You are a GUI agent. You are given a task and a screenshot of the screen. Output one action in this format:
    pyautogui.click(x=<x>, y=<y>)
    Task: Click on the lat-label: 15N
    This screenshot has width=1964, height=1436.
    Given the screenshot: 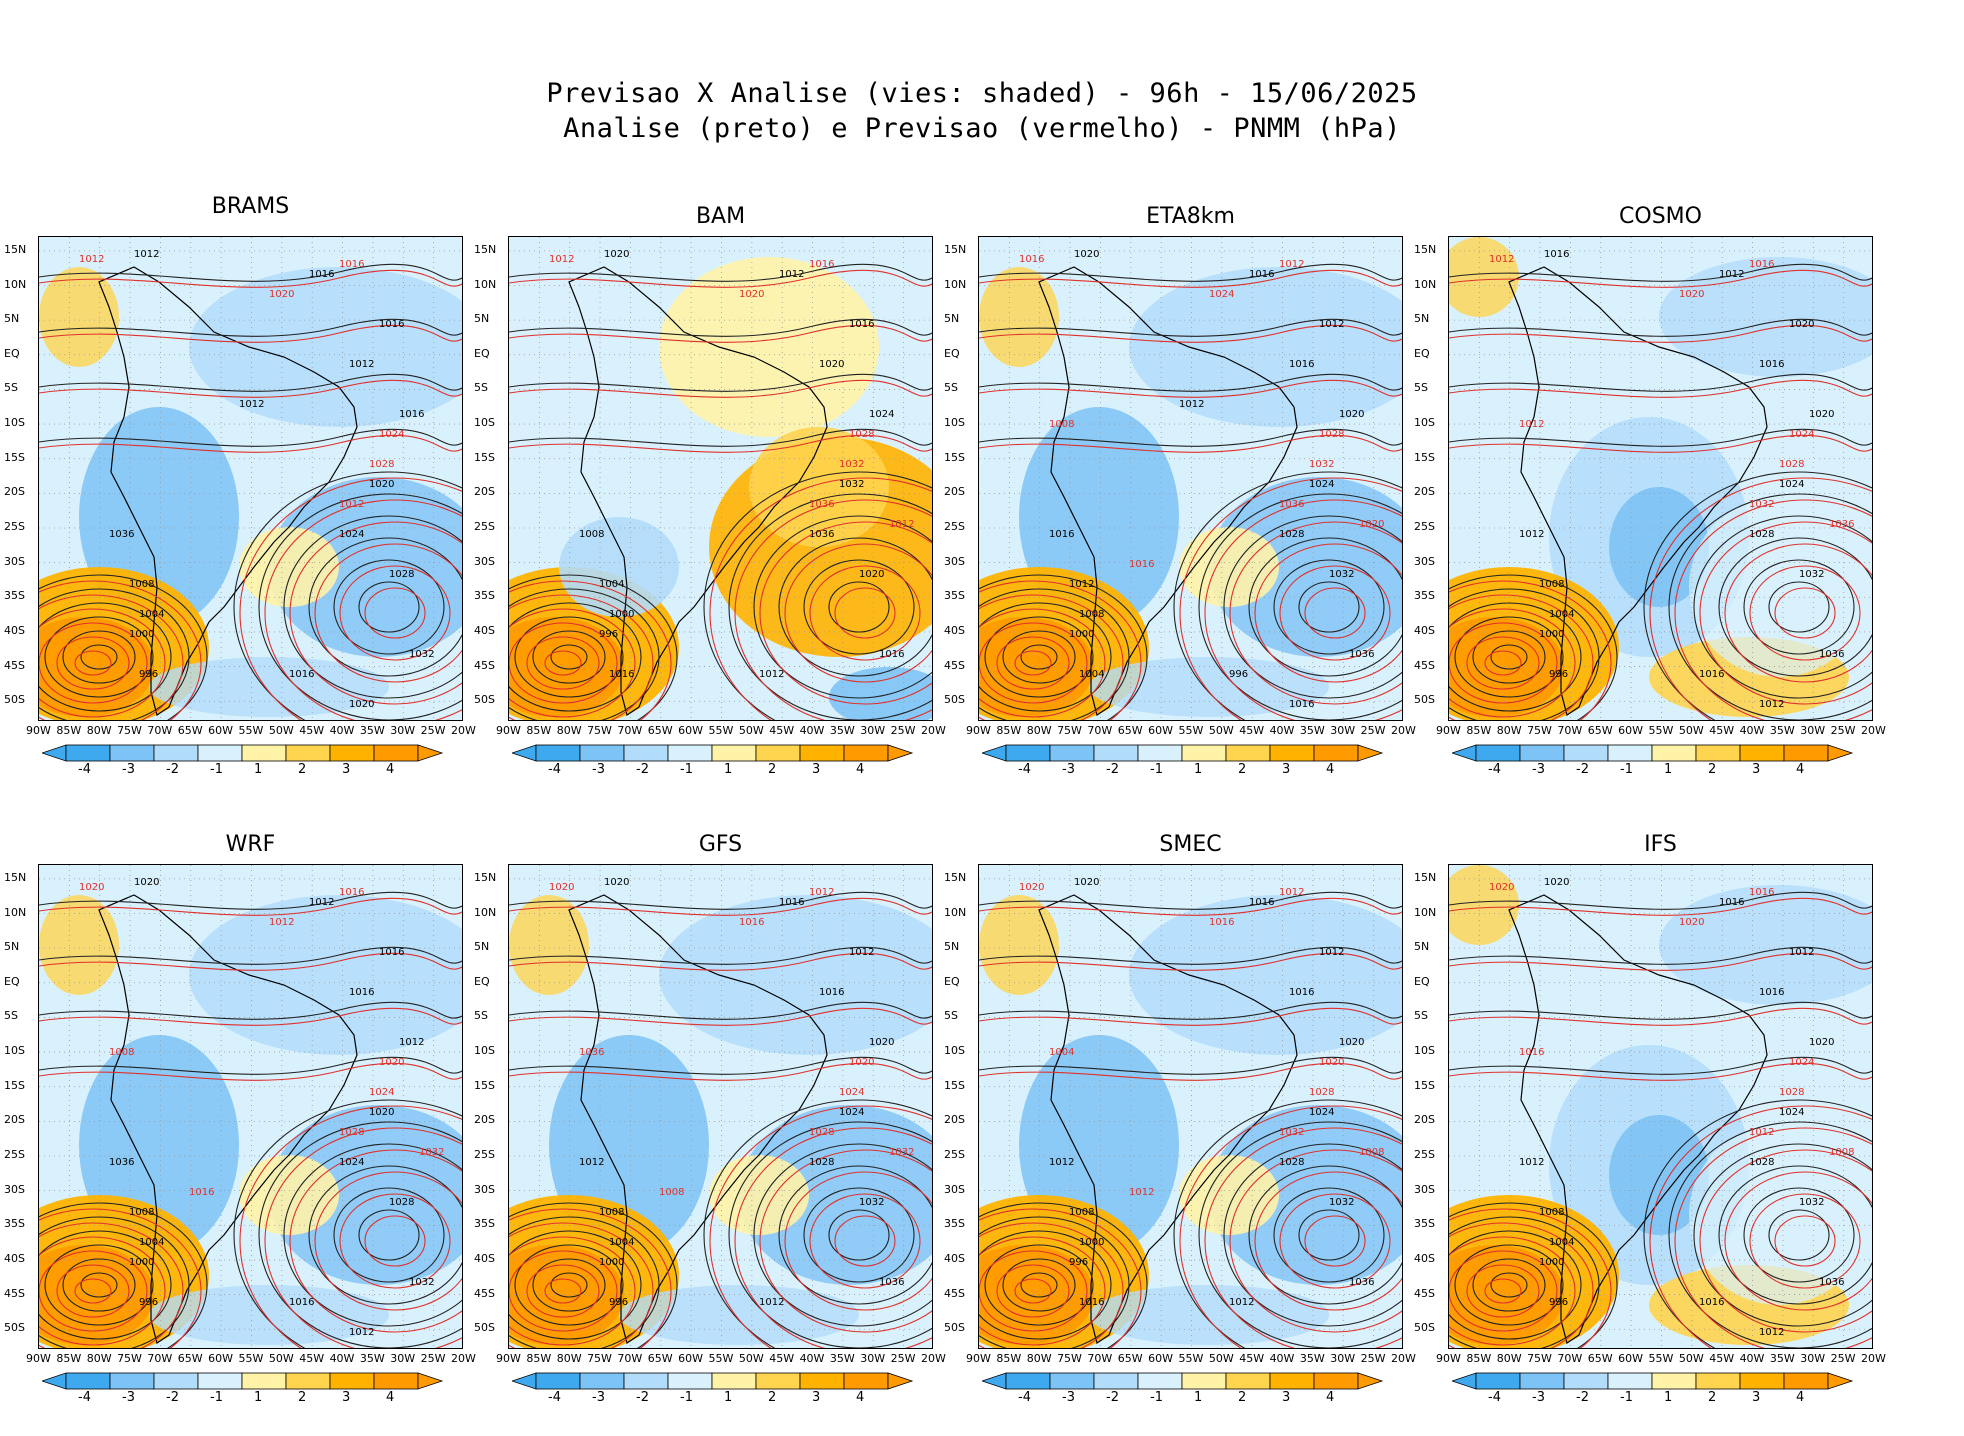 What is the action you would take?
    pyautogui.click(x=955, y=877)
    